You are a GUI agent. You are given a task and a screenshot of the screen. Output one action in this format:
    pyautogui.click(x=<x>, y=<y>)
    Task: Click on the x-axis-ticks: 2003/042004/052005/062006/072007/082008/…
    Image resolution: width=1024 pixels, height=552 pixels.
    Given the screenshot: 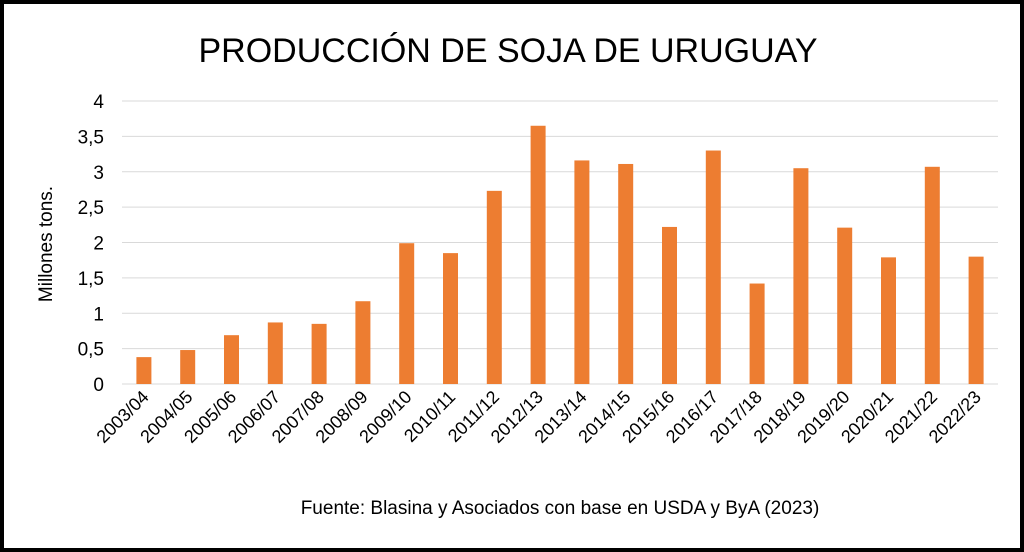 What is the action you would take?
    pyautogui.click(x=539, y=417)
    